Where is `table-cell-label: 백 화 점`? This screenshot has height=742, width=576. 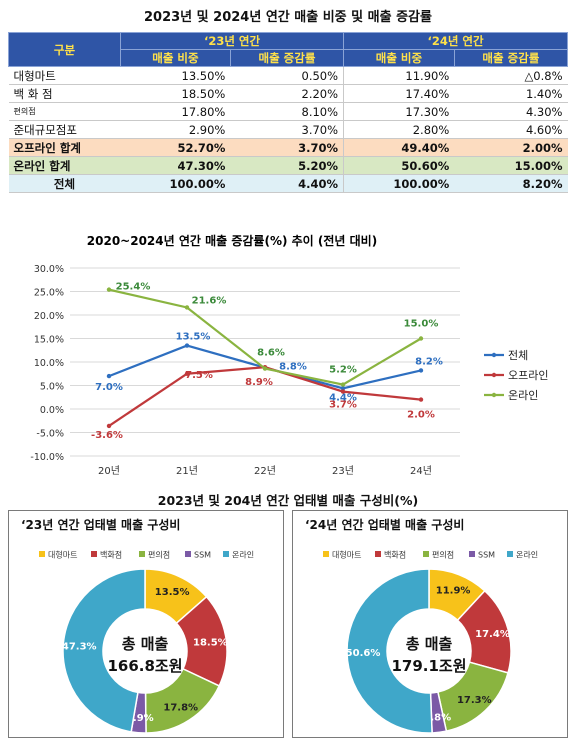 table-cell-label: 백 화 점 is located at coordinates (64, 93).